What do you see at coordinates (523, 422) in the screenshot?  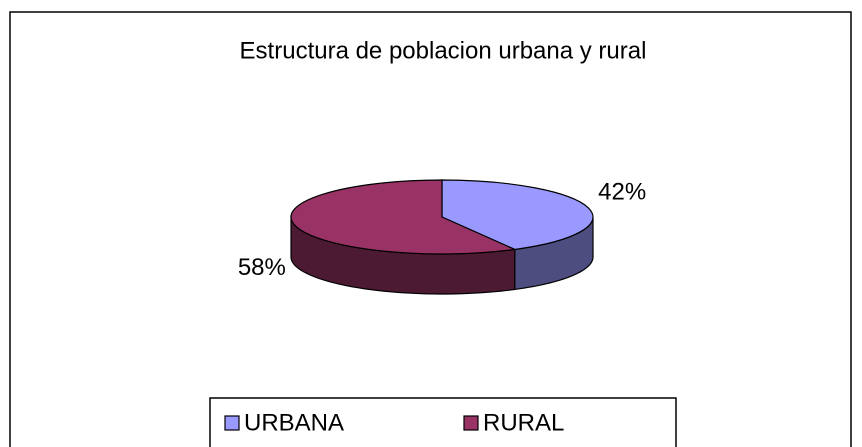 I see `legend-label: RURAL` at bounding box center [523, 422].